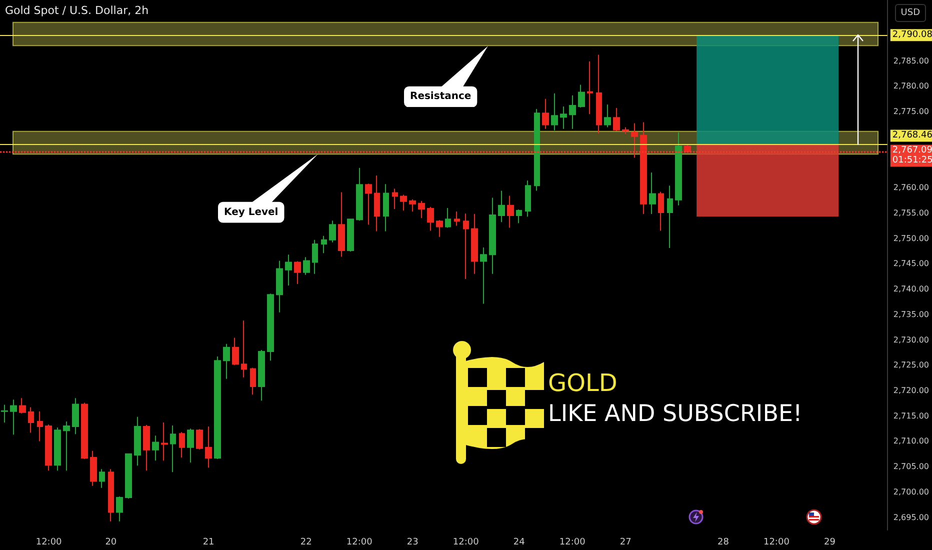  I want to click on y-axis-title: USD, so click(910, 13).